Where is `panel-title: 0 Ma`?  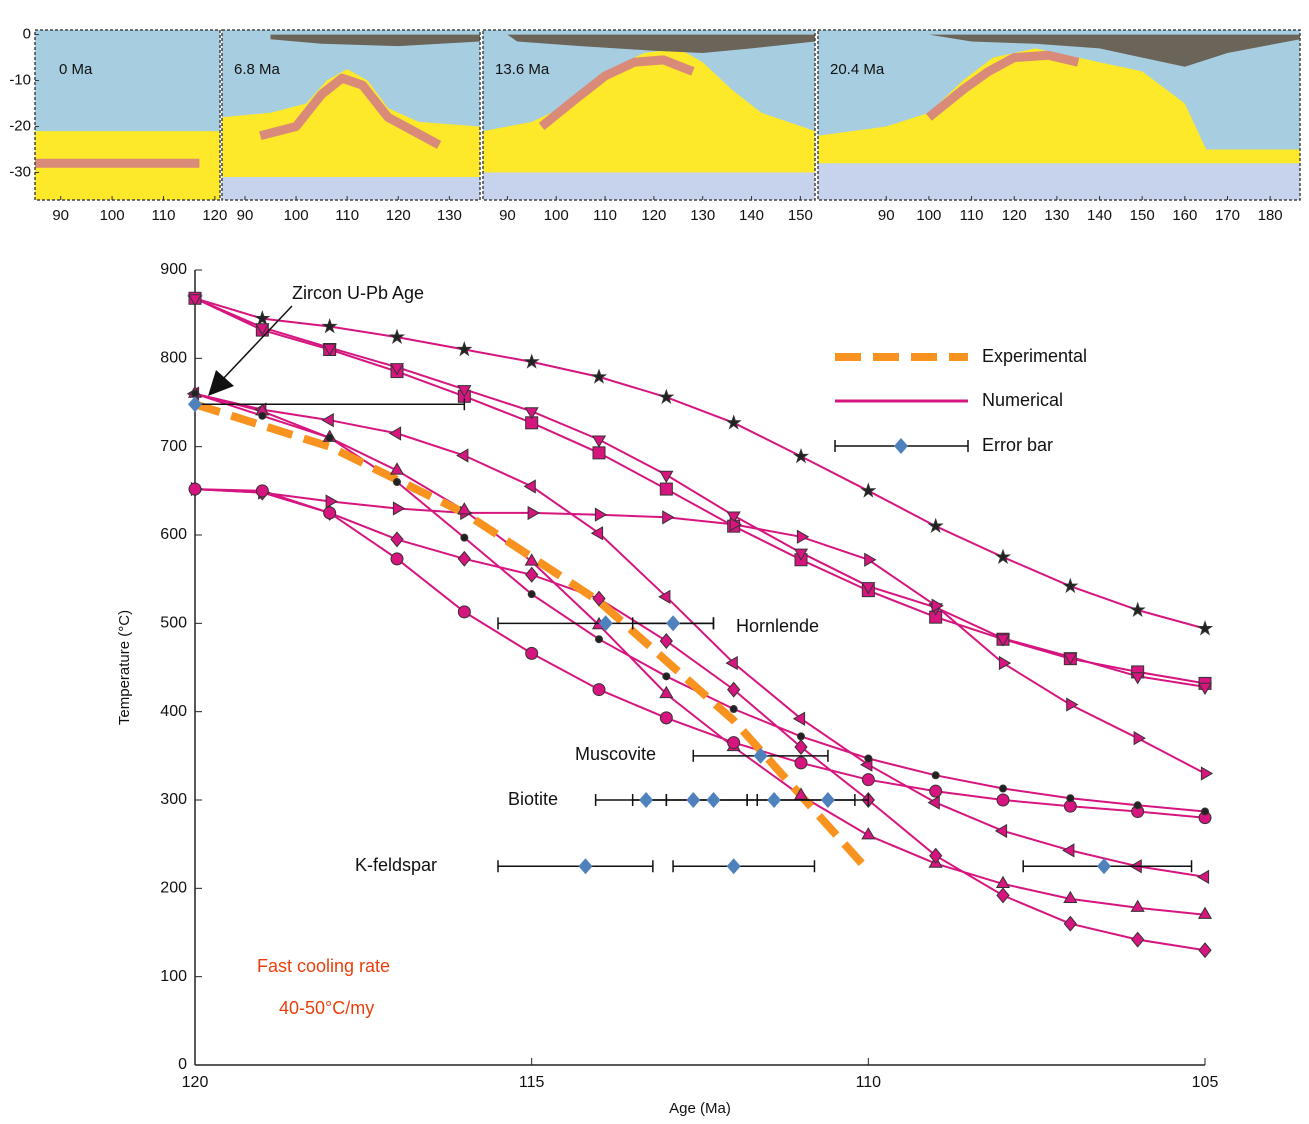
panel-title: 0 Ma is located at coordinates (76, 69).